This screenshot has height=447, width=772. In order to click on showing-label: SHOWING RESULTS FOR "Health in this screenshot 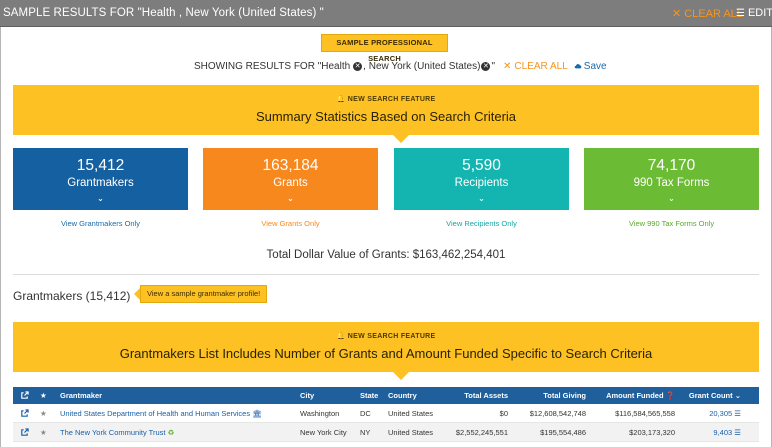, I will do `click(272, 66)`.